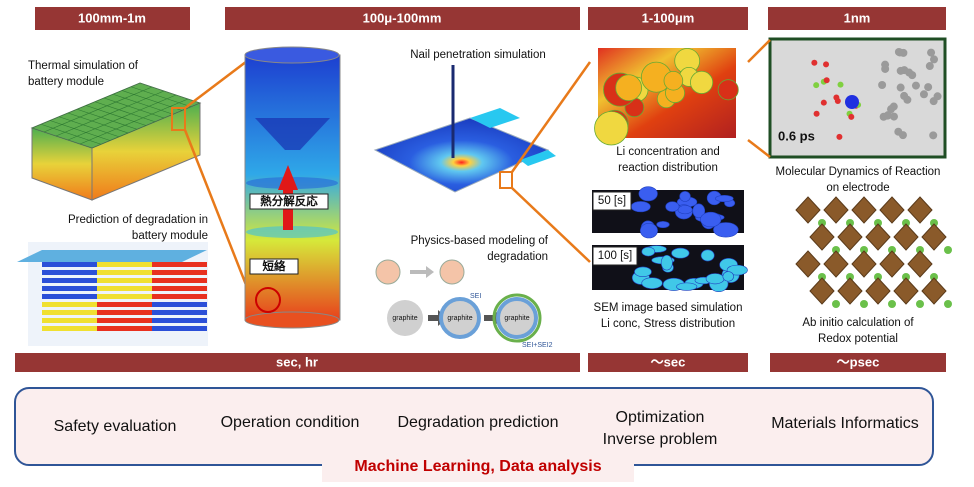 The width and height of the screenshot is (974, 487). What do you see at coordinates (668, 17) in the screenshot?
I see `scale-header: 1-100μm` at bounding box center [668, 17].